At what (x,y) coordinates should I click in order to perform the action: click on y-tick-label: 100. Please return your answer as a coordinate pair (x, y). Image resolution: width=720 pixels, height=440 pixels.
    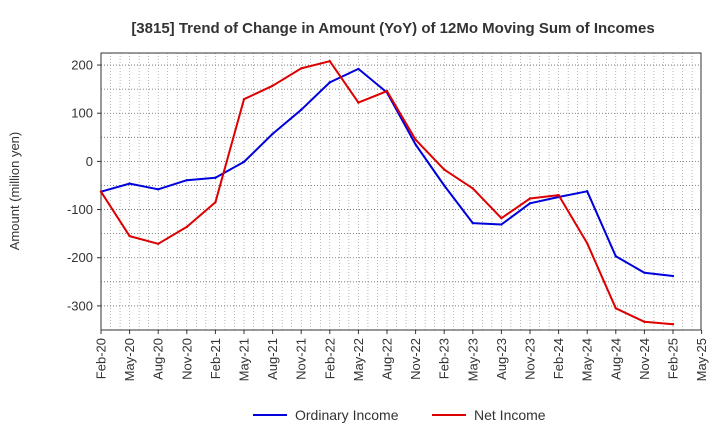
    Looking at the image, I should click on (82, 113).